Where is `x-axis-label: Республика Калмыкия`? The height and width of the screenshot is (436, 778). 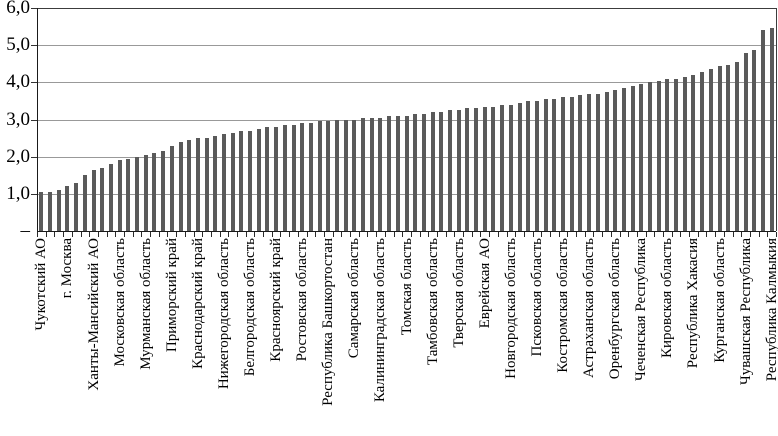 x-axis-label: Республика Калмыкия is located at coordinates (770, 310).